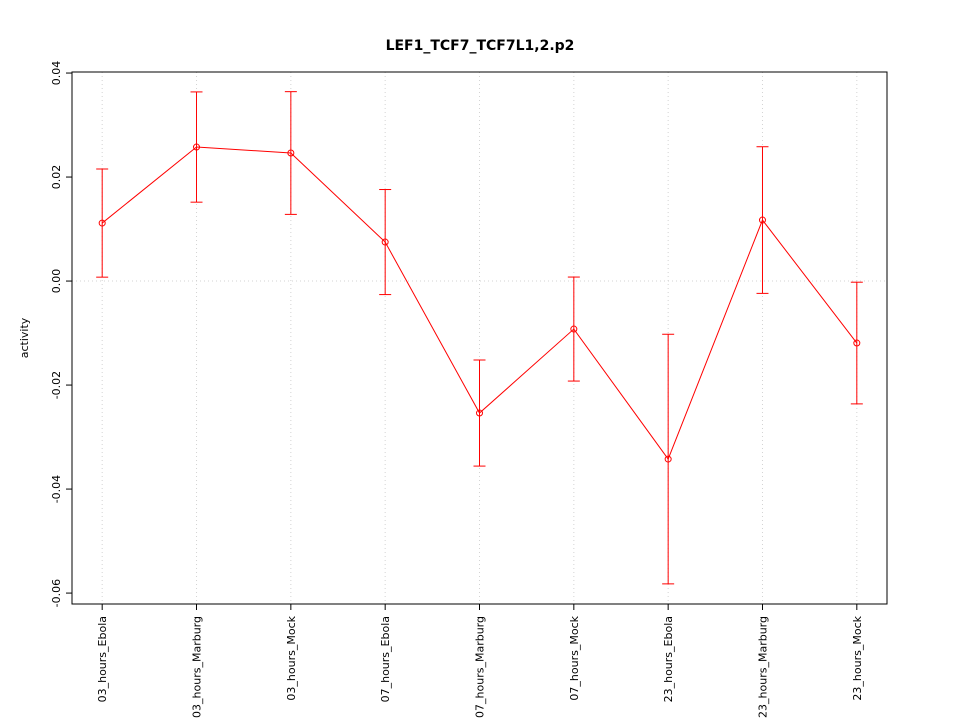 The width and height of the screenshot is (960, 720). What do you see at coordinates (574, 657) in the screenshot?
I see `x-tick-label: 07_hours_Mock` at bounding box center [574, 657].